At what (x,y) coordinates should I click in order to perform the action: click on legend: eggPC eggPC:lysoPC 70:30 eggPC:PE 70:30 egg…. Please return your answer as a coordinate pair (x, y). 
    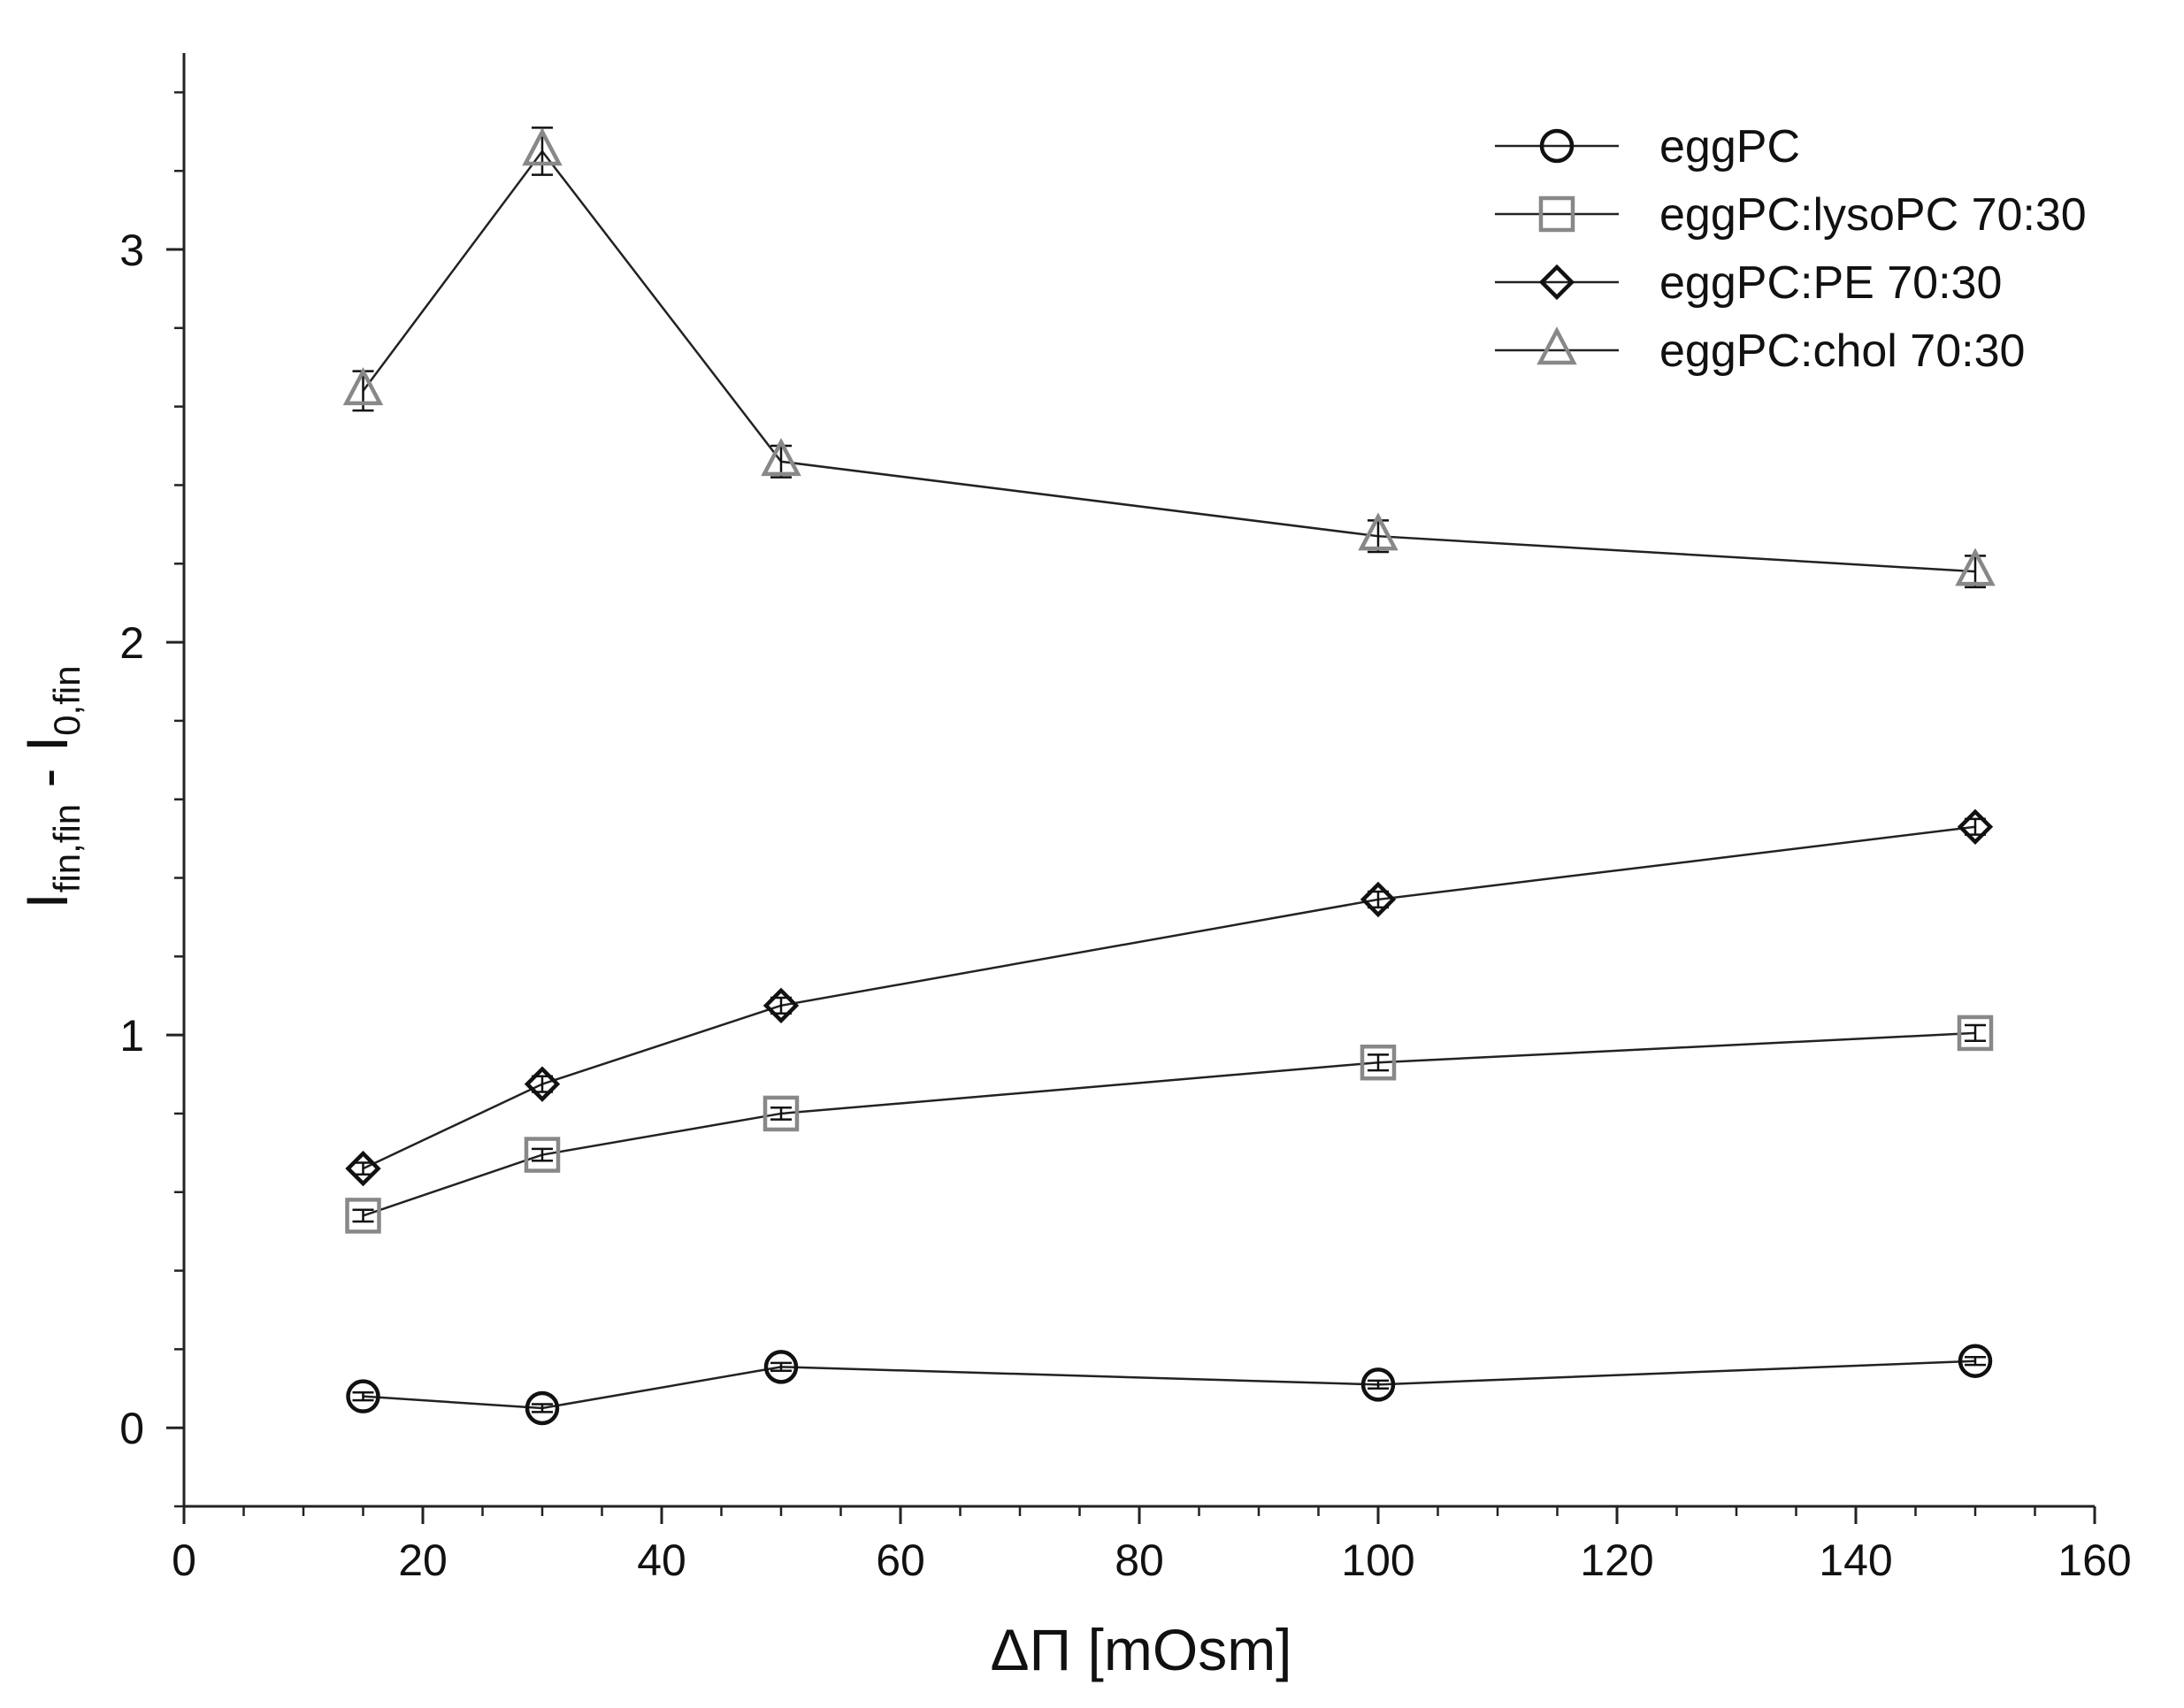
    Looking at the image, I should click on (1791, 249).